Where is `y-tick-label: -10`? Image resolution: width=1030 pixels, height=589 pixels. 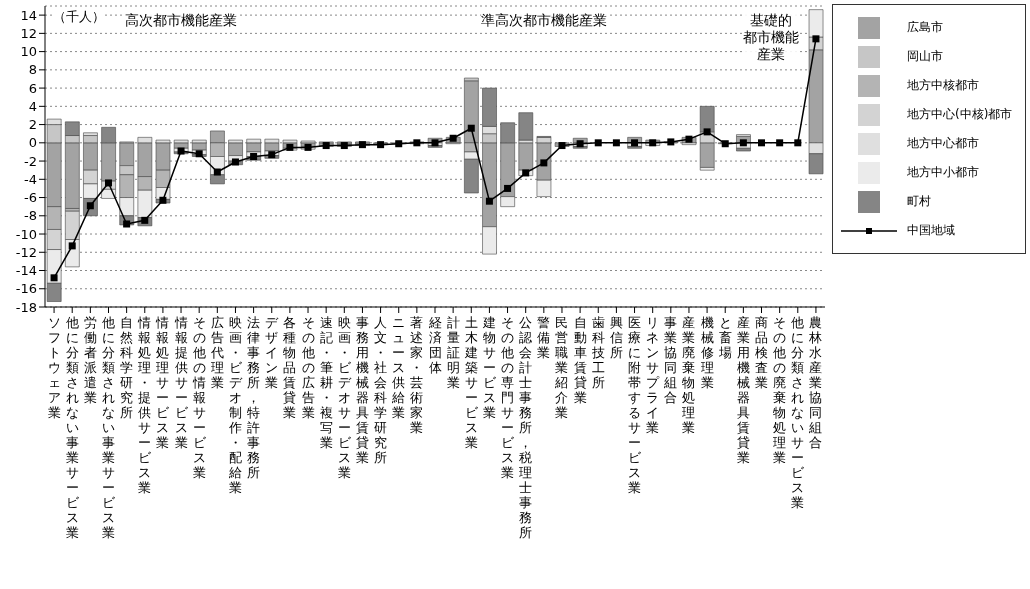 y-tick-label: -10 is located at coordinates (26, 234).